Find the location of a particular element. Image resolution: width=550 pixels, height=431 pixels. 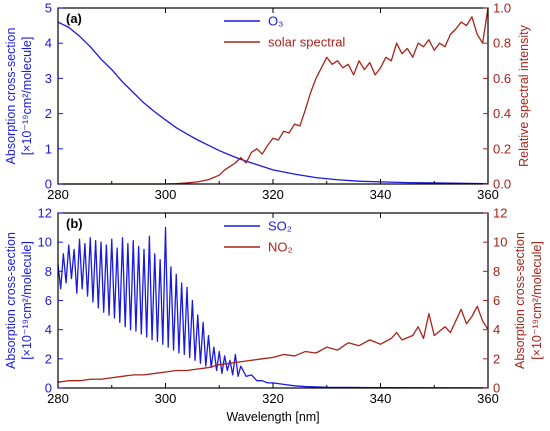

y-right-axis-title: Relative spectral intensity is located at coordinates (524, 95).